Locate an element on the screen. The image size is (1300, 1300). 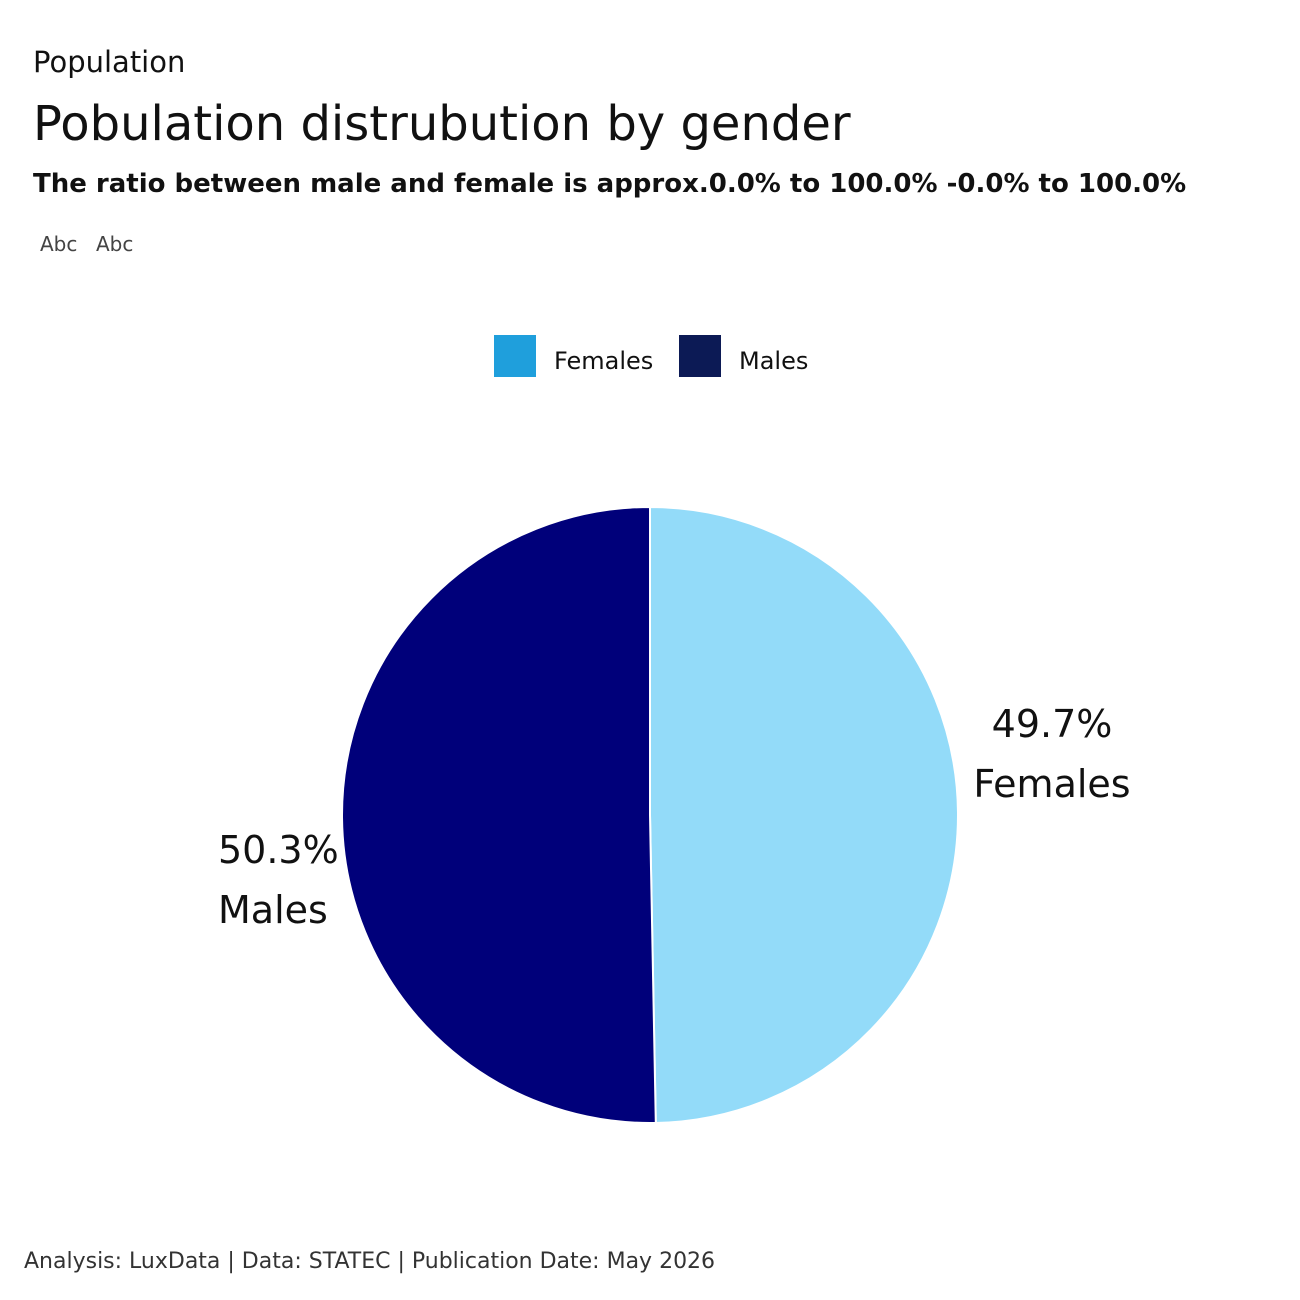
slice-value-label: 49.7% is located at coordinates (1052, 724).